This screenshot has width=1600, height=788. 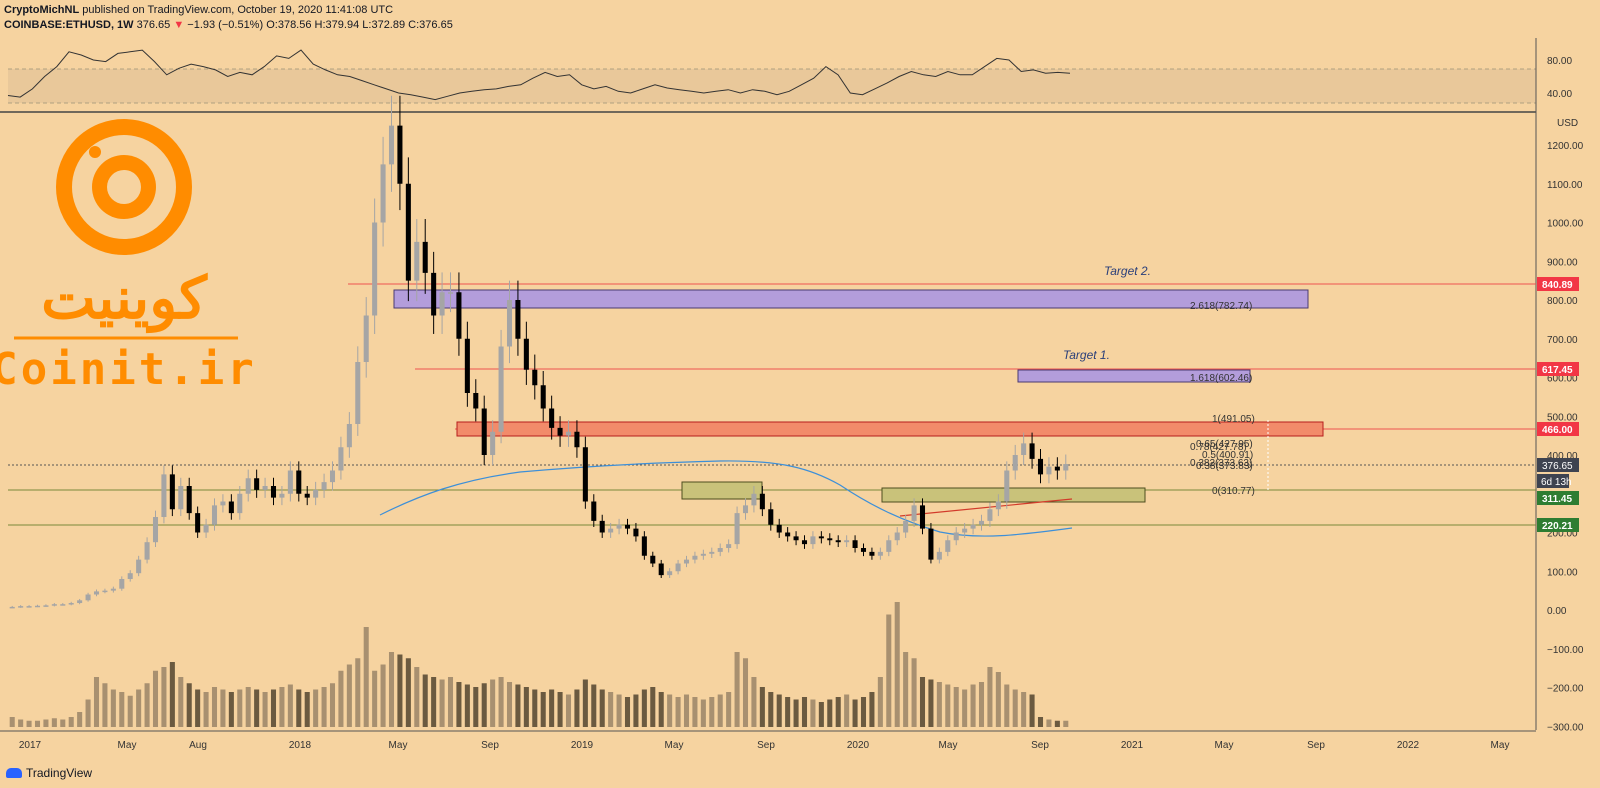 What do you see at coordinates (726, 498) in the screenshot?
I see `moving-average-200w` at bounding box center [726, 498].